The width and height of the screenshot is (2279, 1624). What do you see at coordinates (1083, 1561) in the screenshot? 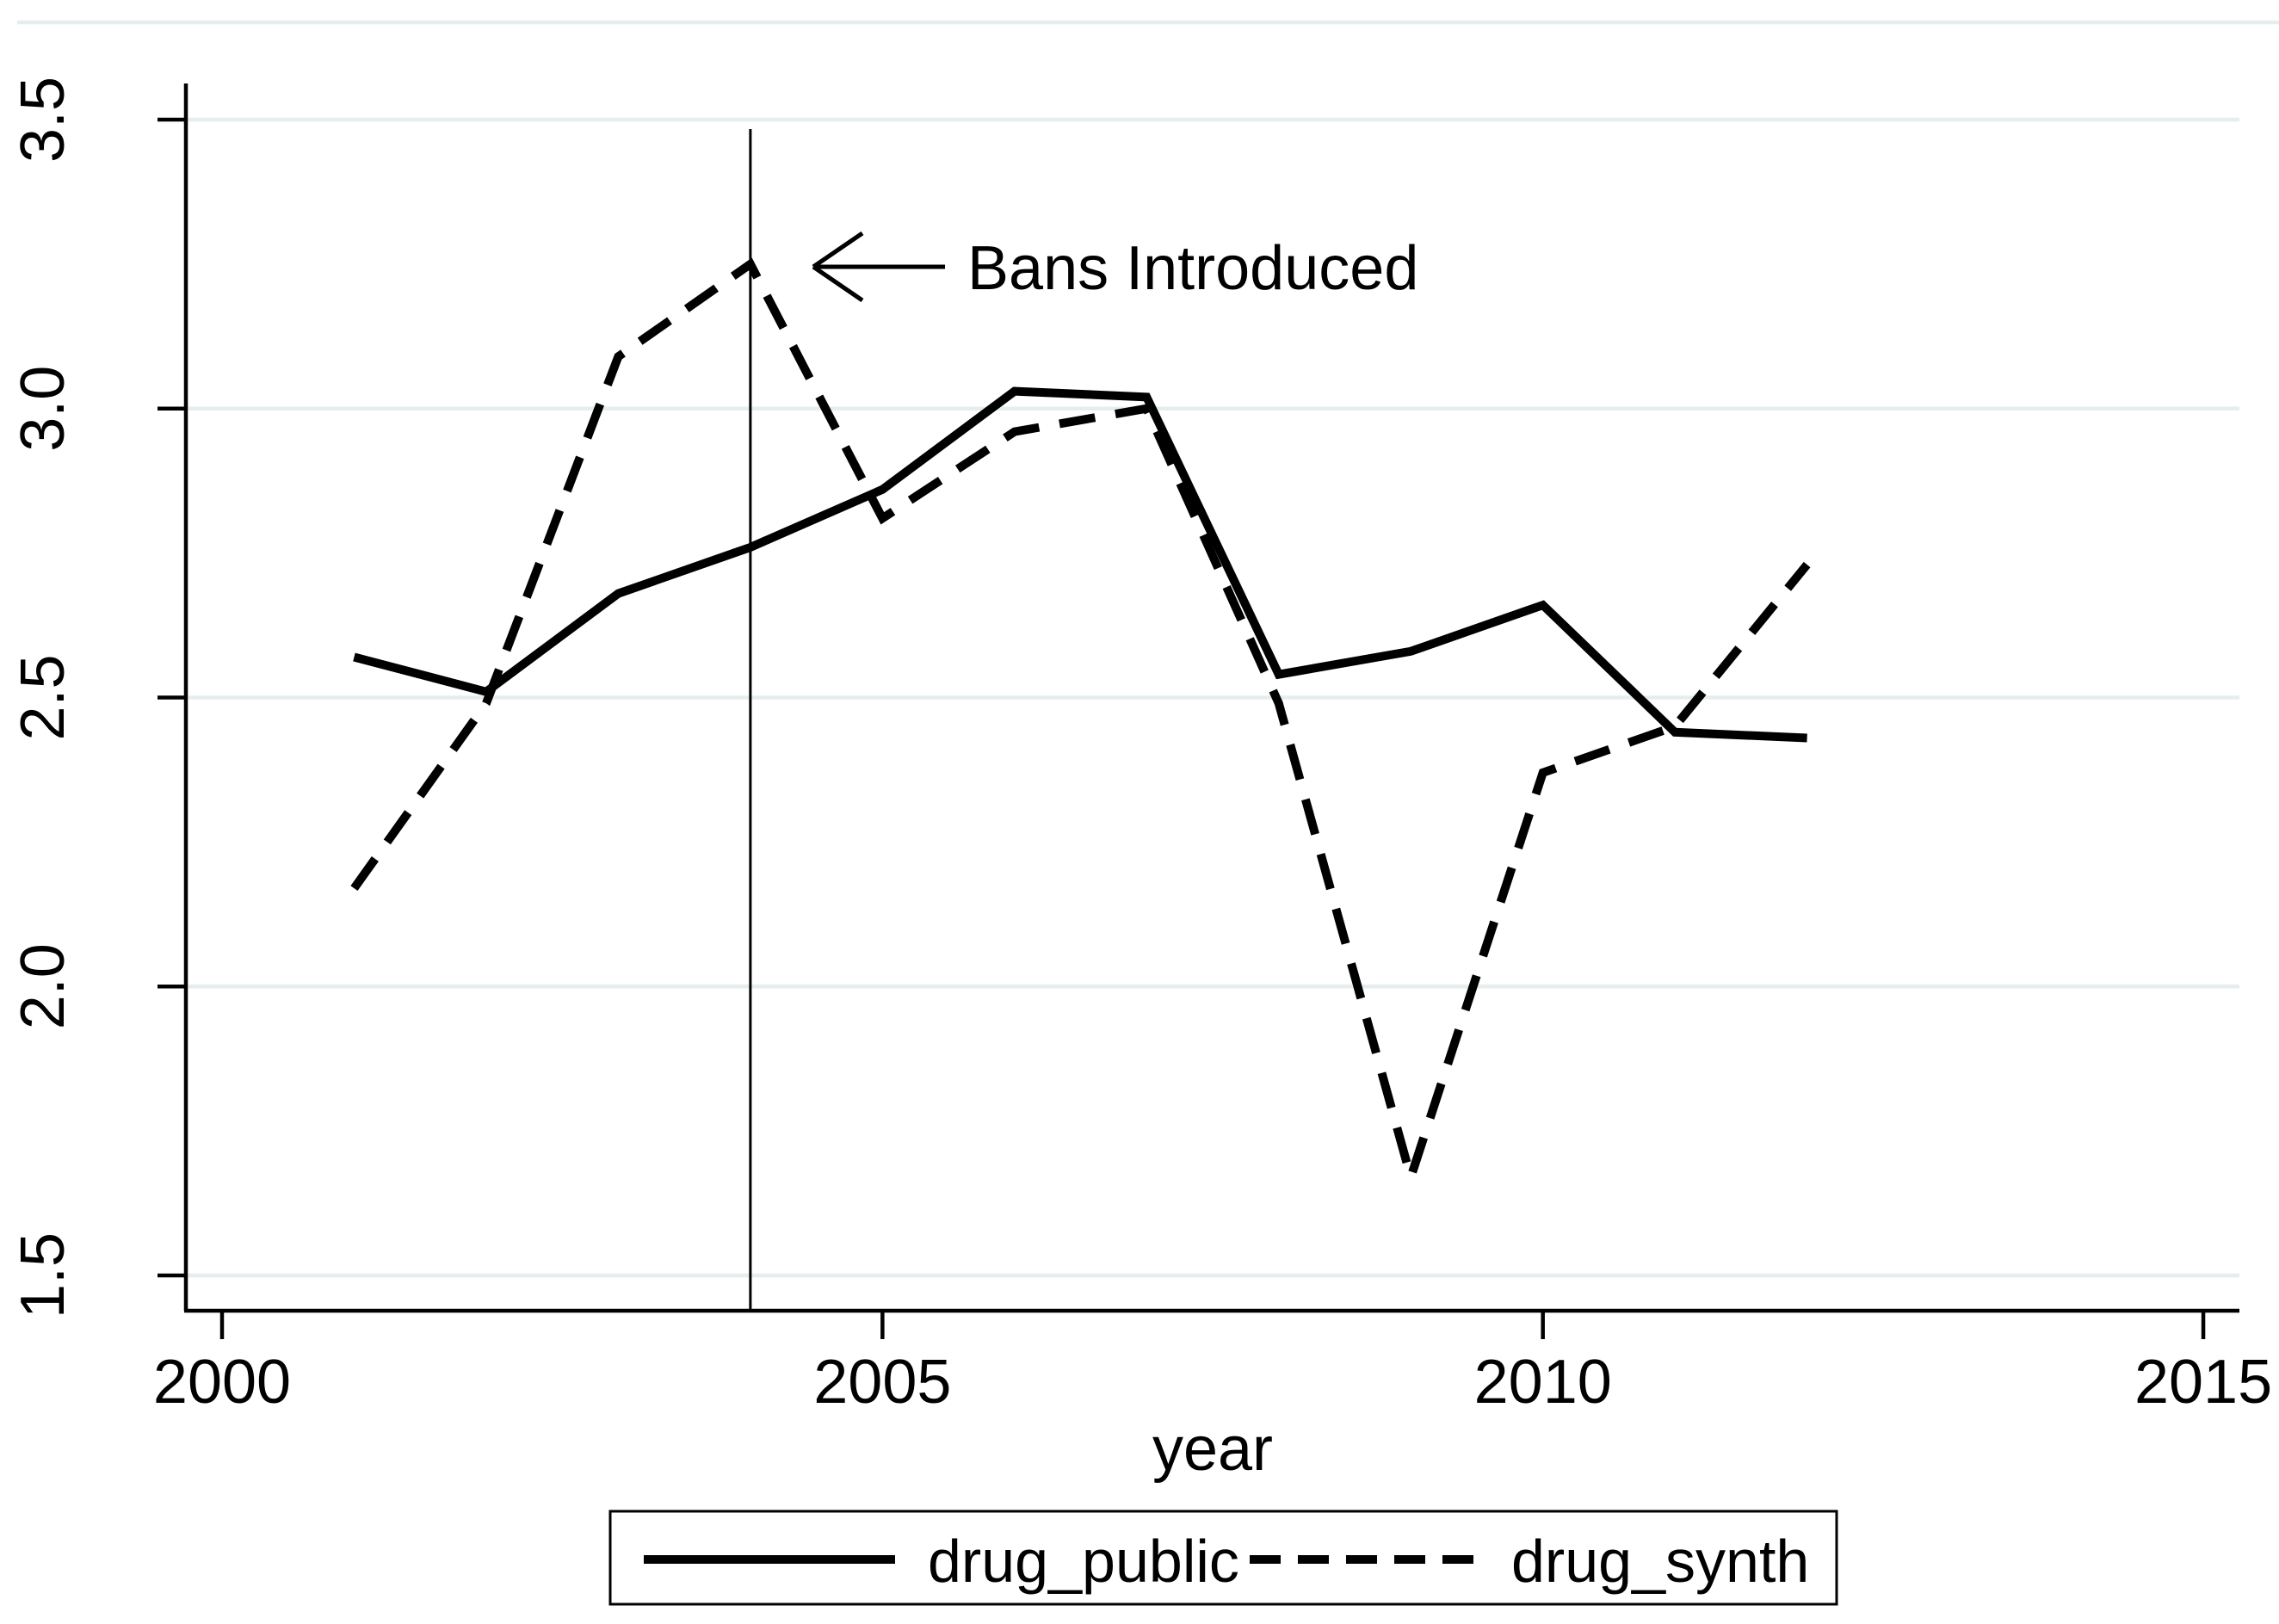
I see `legend-label-drug-public: drug_public` at bounding box center [1083, 1561].